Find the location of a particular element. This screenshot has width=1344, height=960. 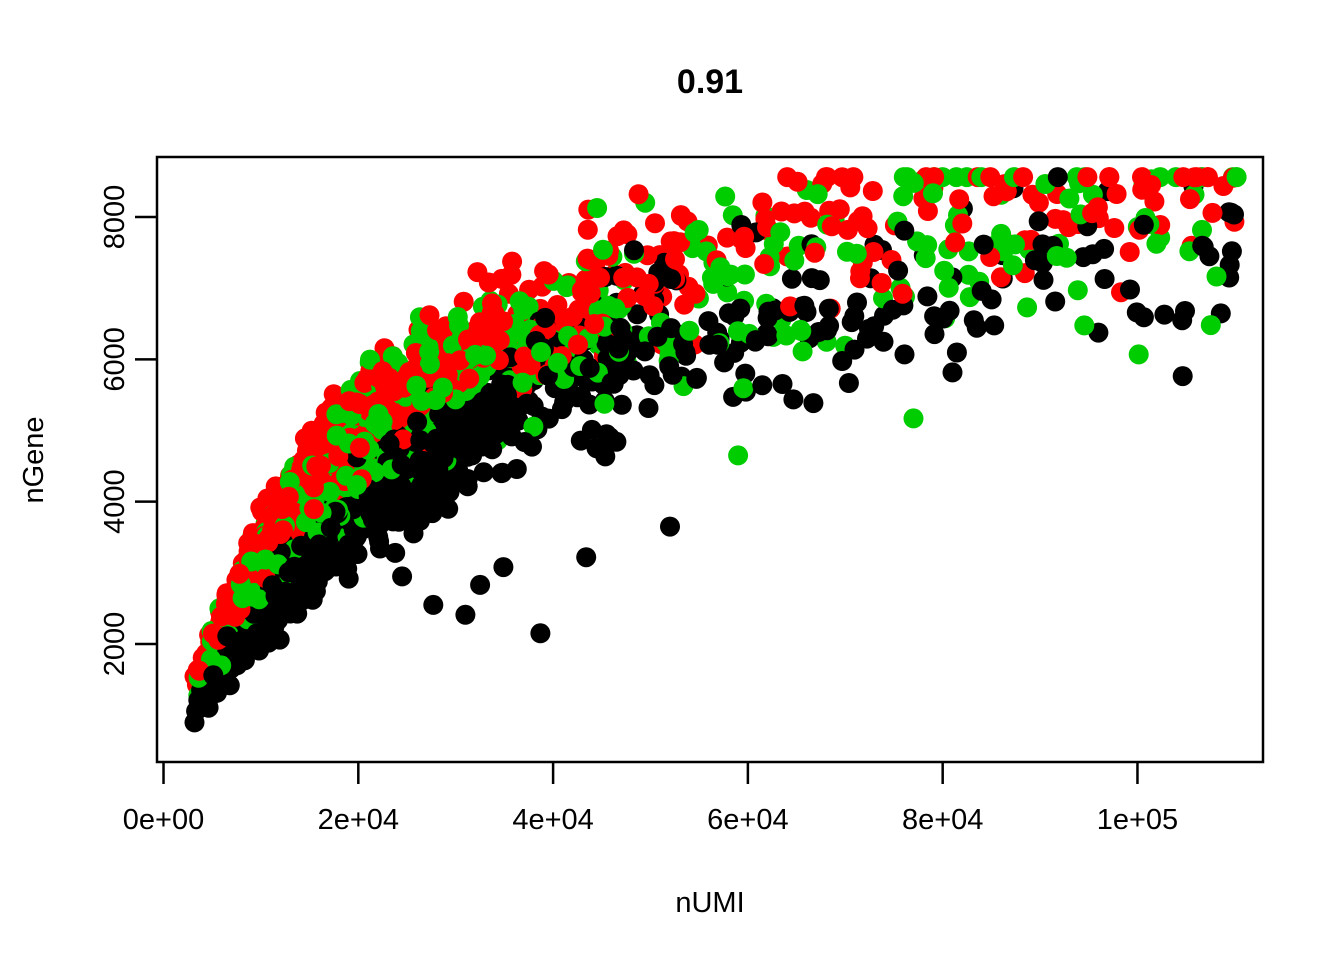

x-axis-ticks is located at coordinates (650, 773).